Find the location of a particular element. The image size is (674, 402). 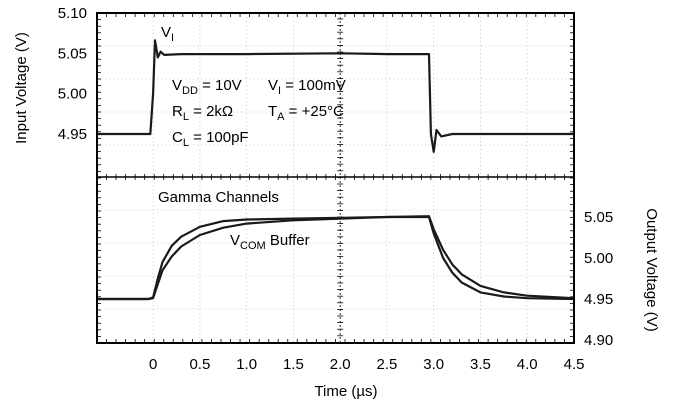

vdd-condition: VDD = 10V is located at coordinates (207, 87).